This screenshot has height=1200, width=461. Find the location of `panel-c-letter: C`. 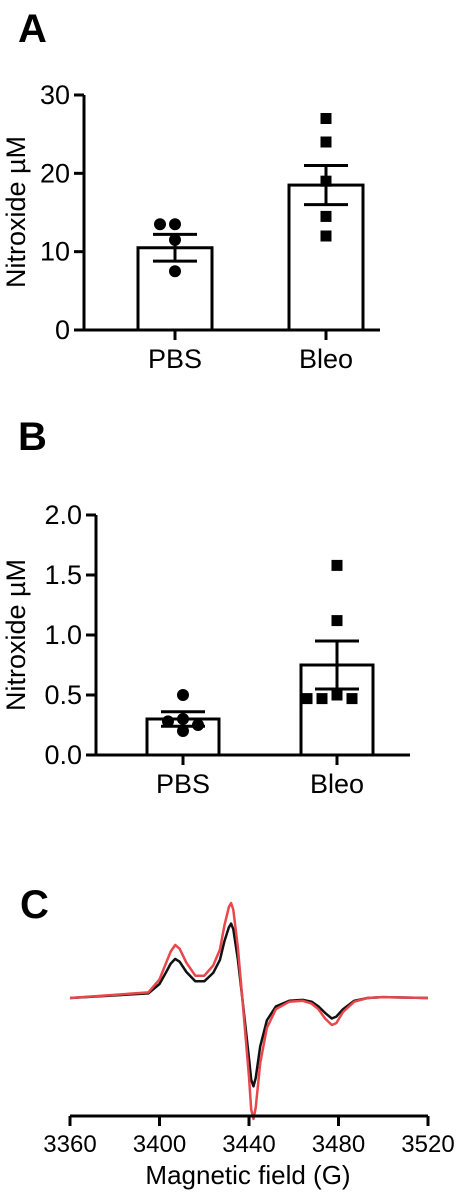

panel-c-letter: C is located at coordinates (34, 905).